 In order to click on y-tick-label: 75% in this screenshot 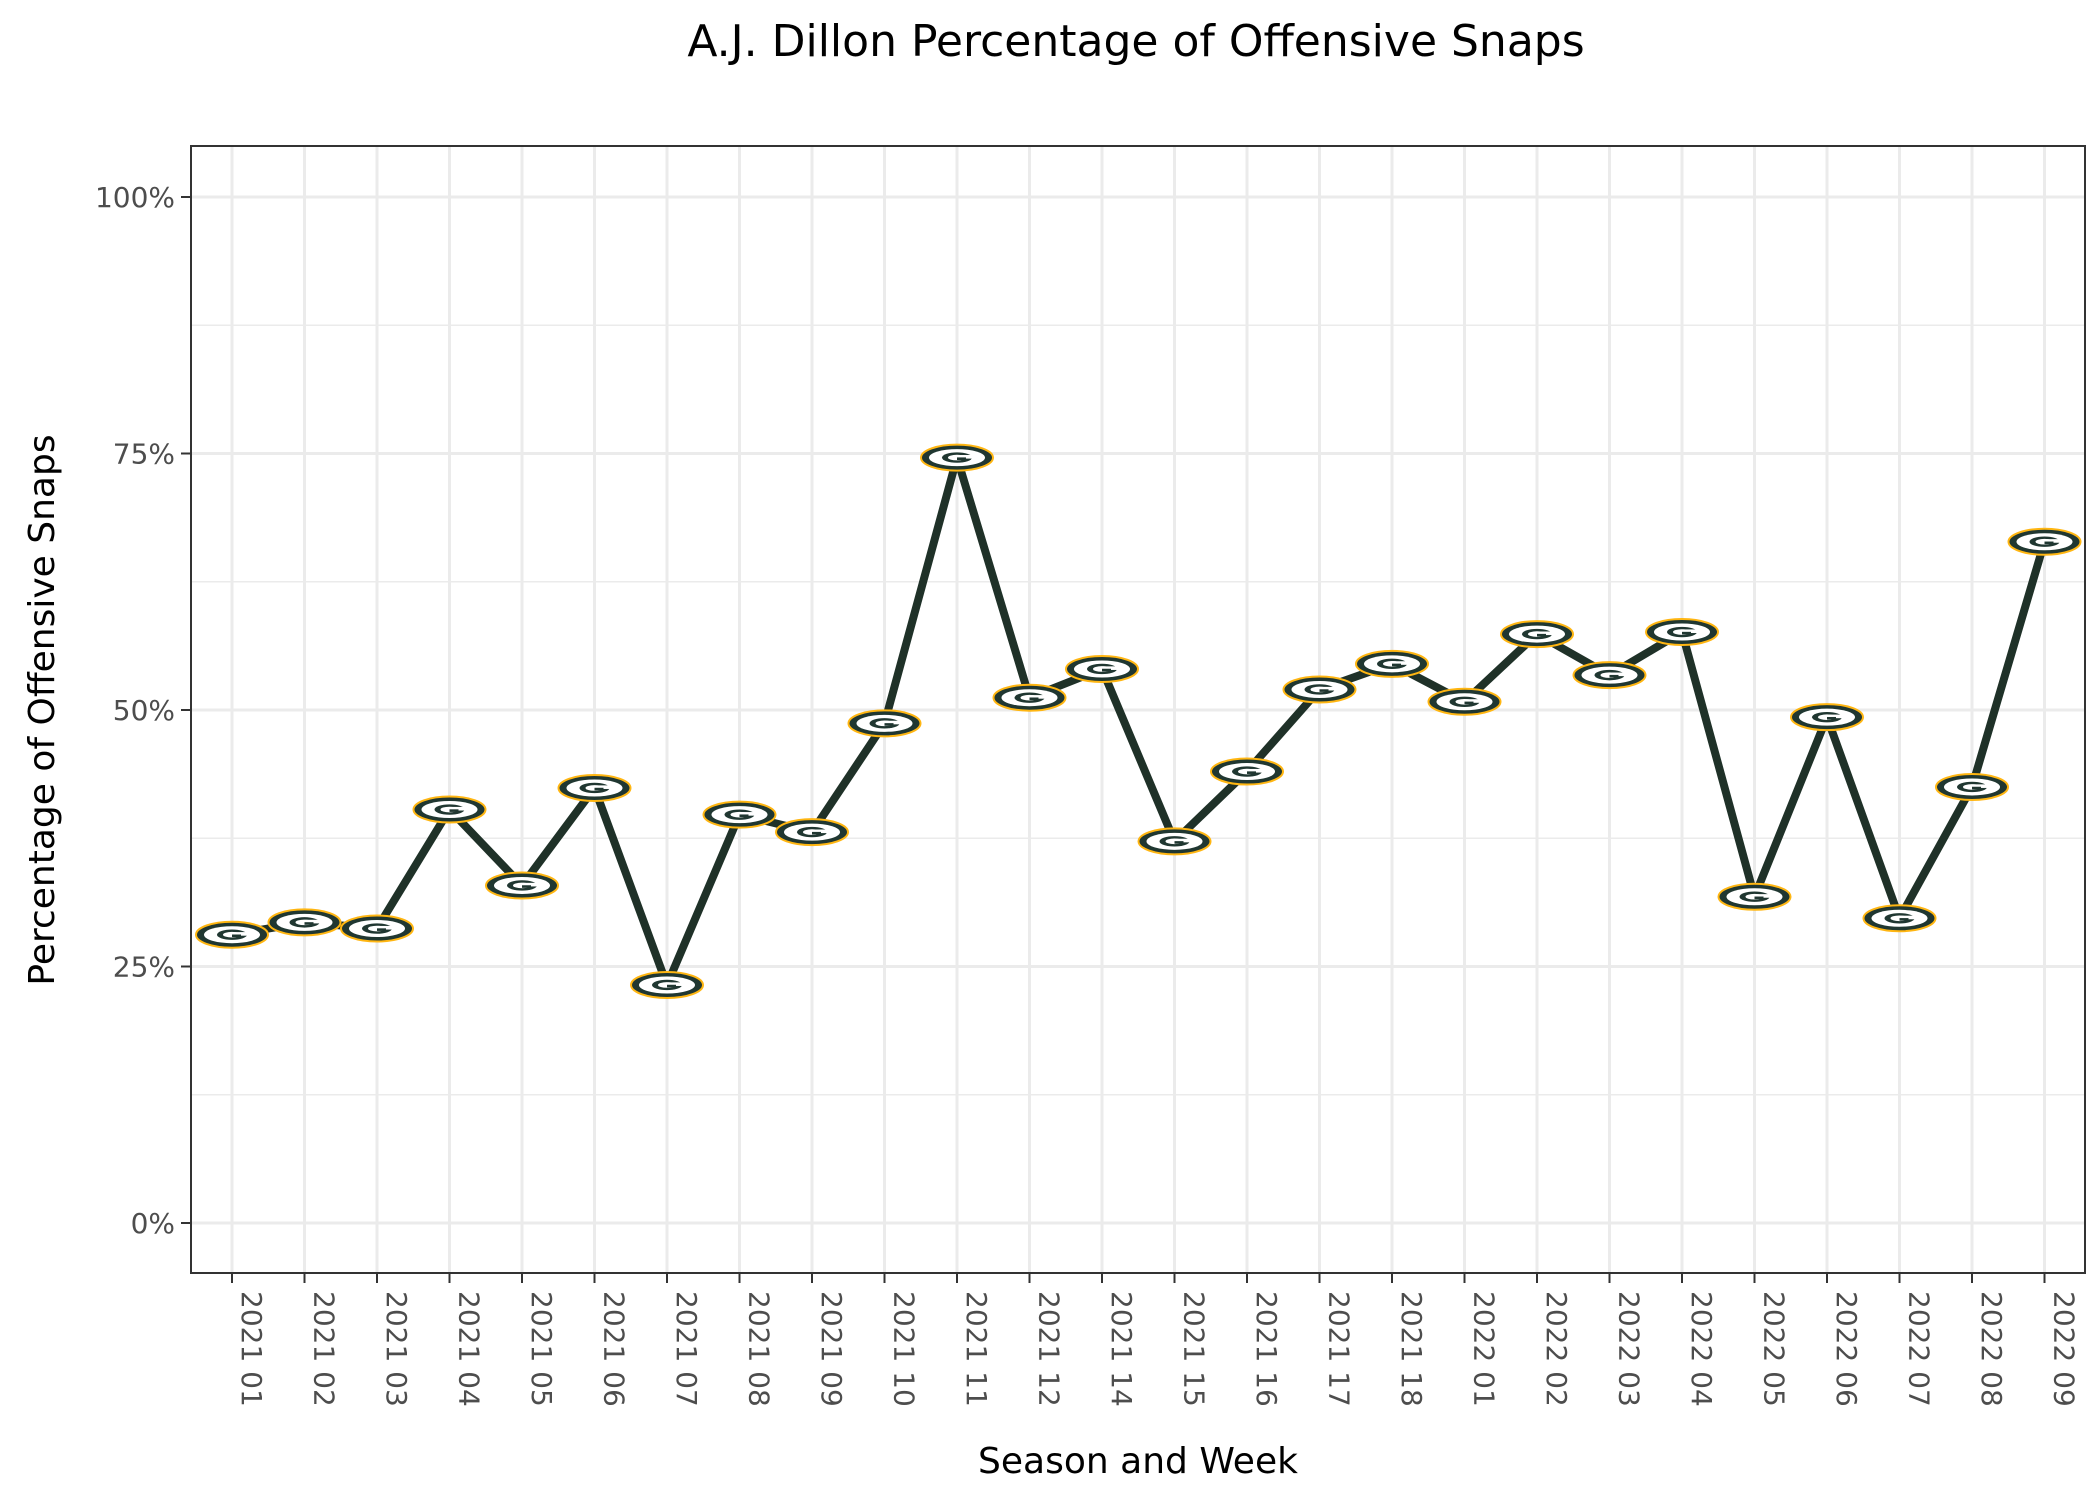, I will do `click(144, 454)`.